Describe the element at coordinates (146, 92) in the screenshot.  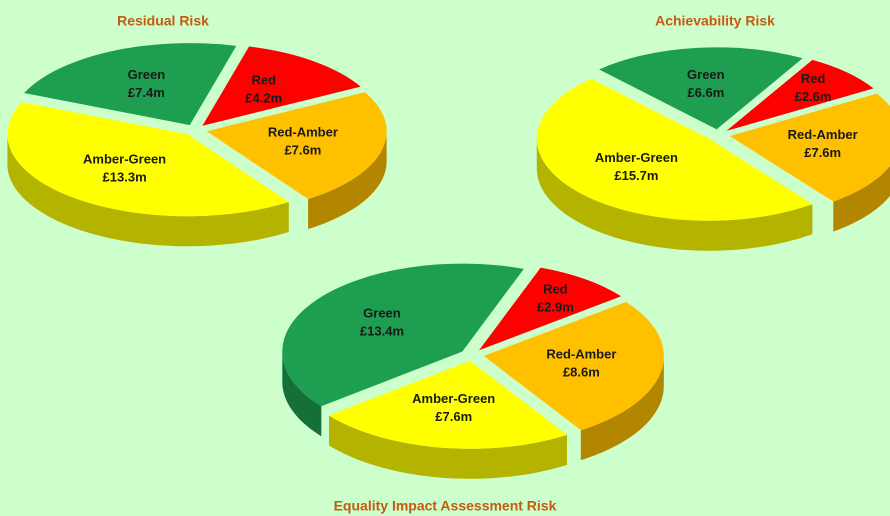
I see `slice-value-label: £7.4m` at that location.